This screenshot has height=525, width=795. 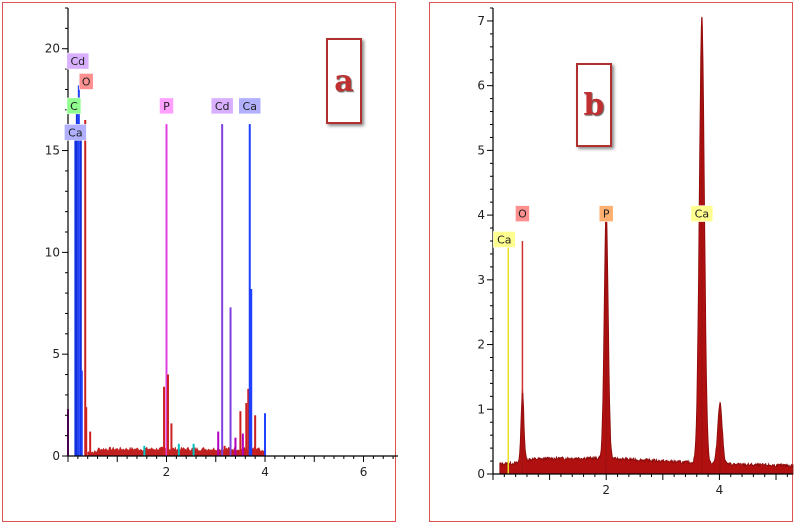 What do you see at coordinates (344, 81) in the screenshot?
I see `panel-a-letter: a` at bounding box center [344, 81].